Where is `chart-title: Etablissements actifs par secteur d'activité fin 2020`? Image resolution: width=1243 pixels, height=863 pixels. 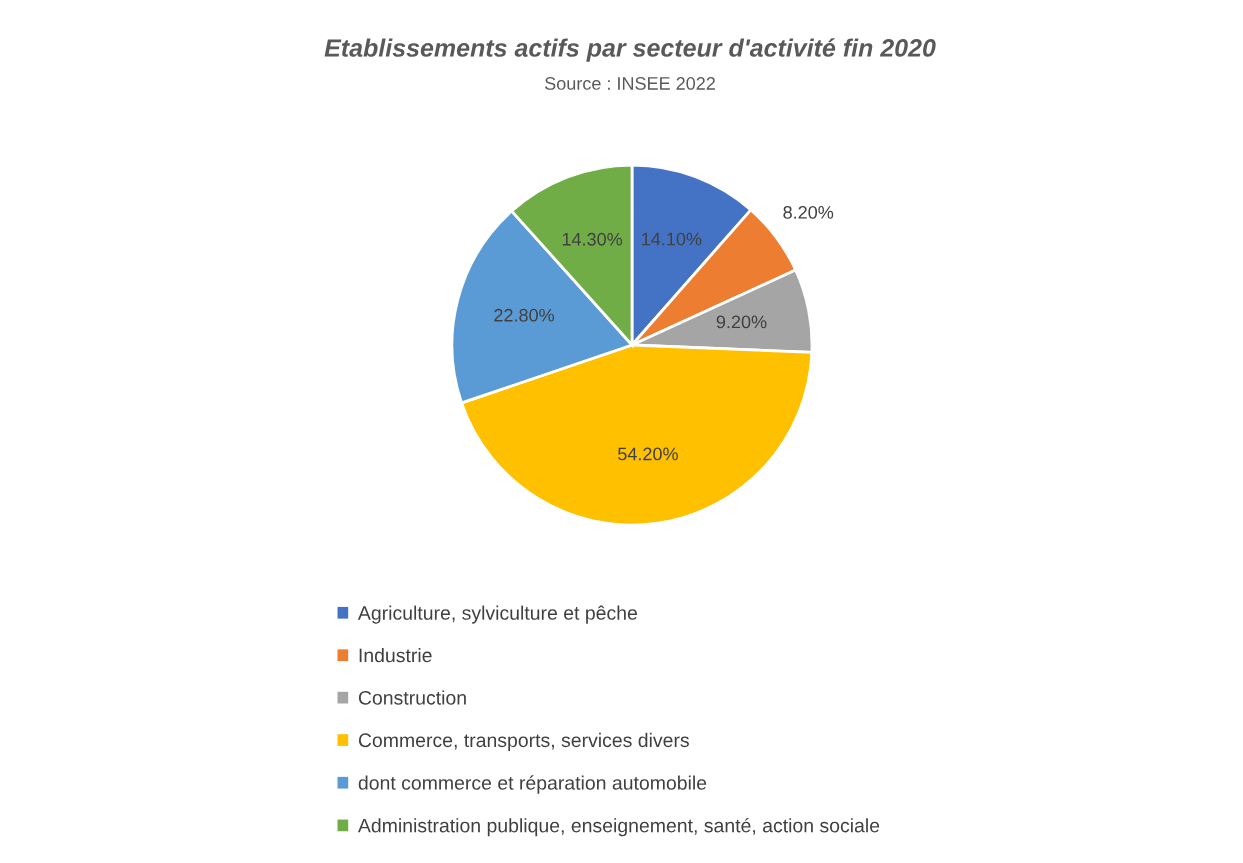 chart-title: Etablissements actifs par secteur d'activité fin 2020 is located at coordinates (630, 50).